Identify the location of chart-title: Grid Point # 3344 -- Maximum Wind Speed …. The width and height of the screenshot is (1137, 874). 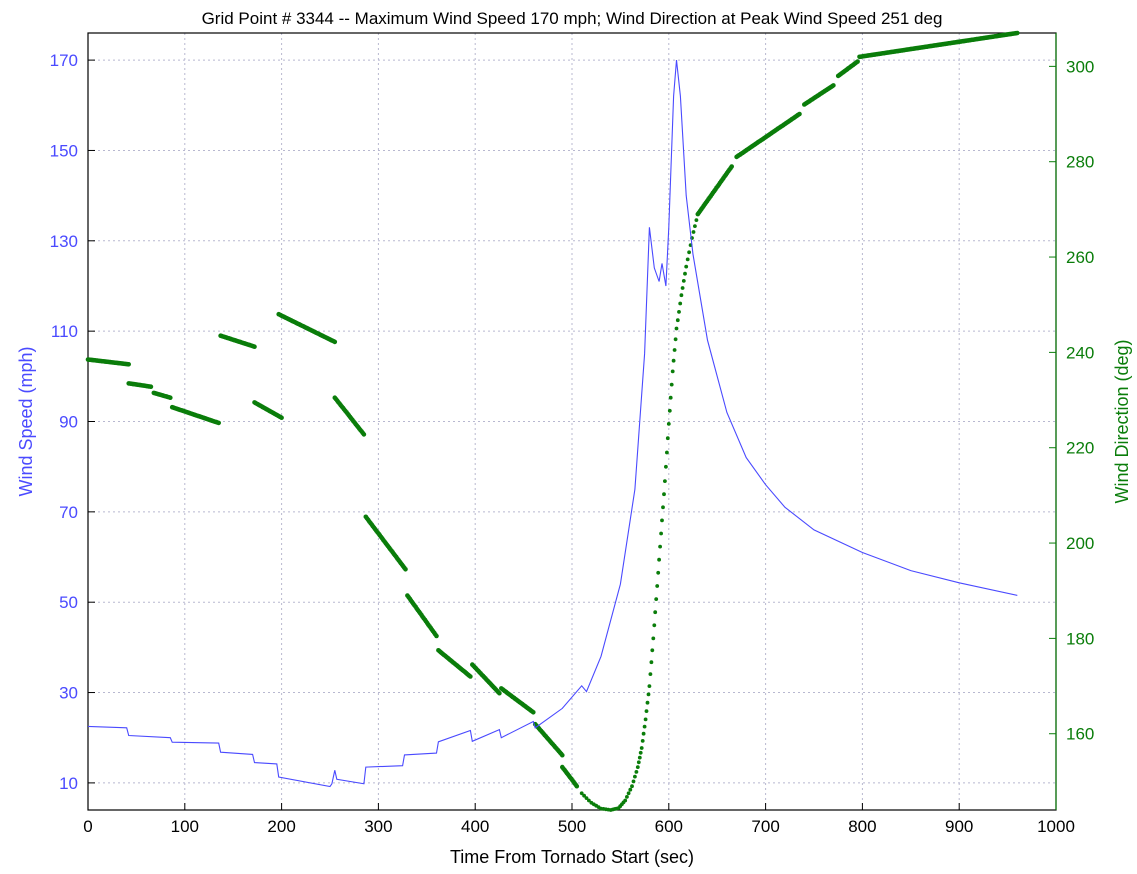
(572, 18).